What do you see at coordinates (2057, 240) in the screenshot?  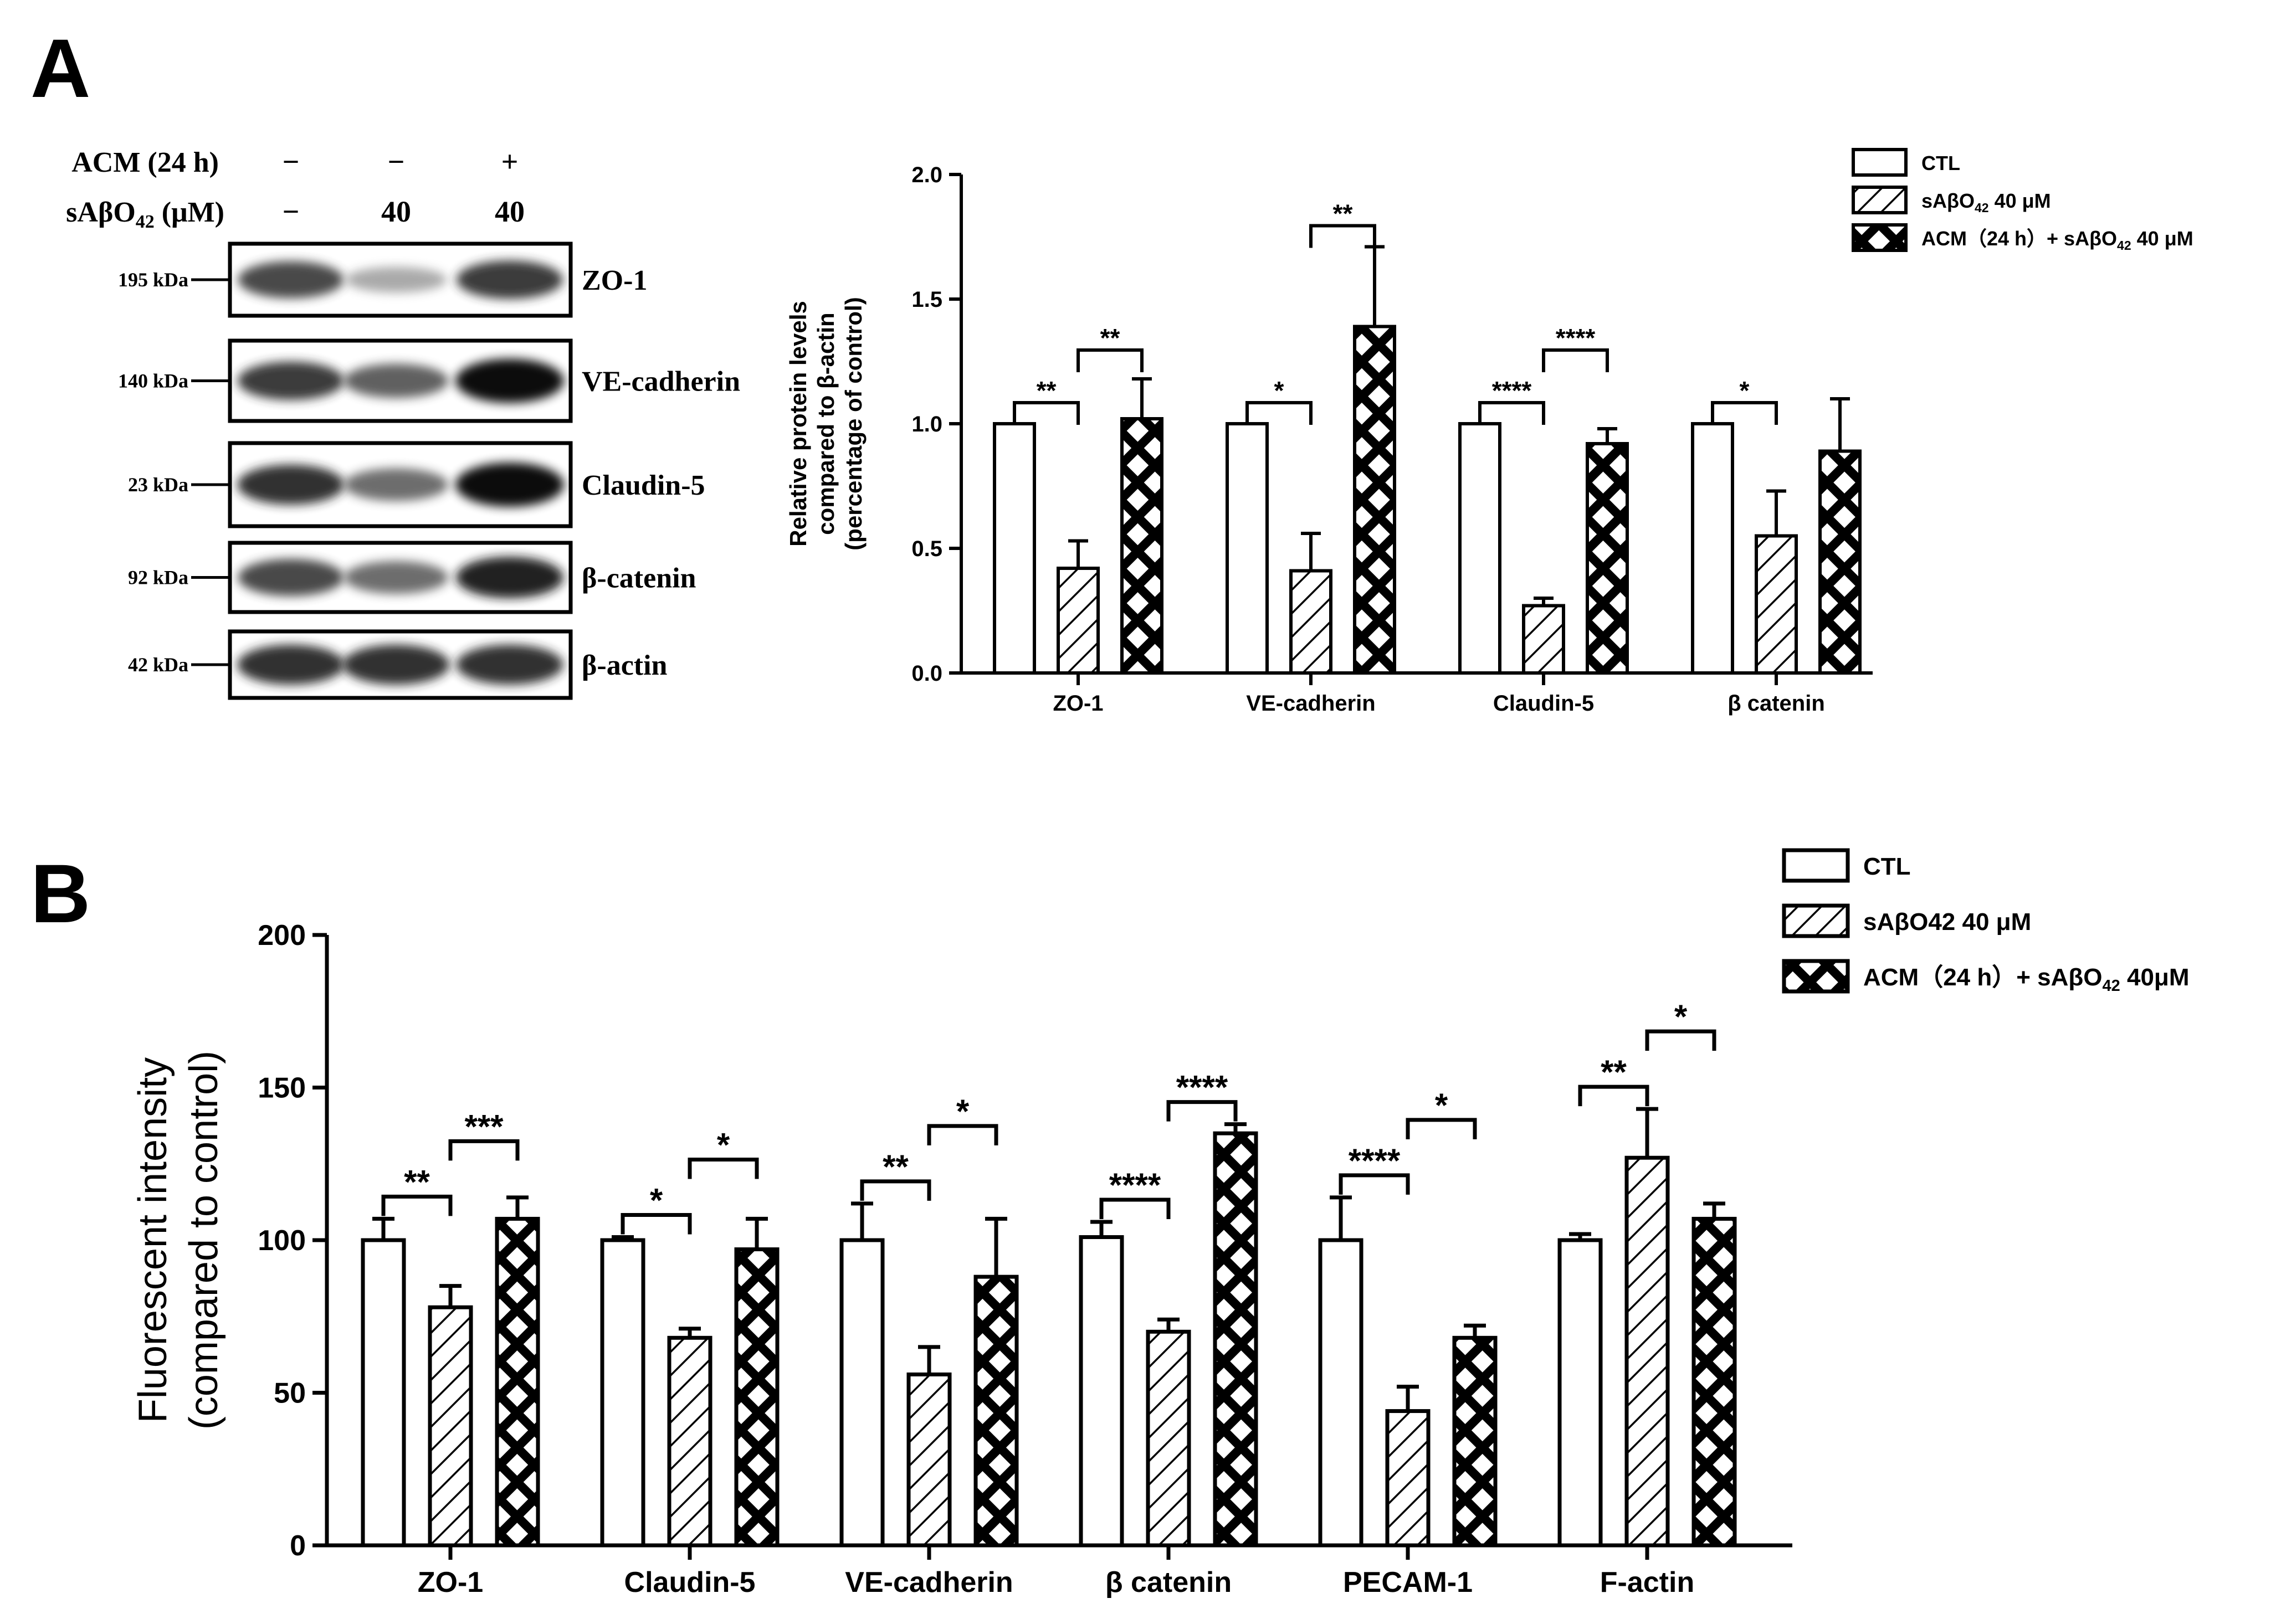 I see `legend-label: ACM（24 h）+ sAβO42 40 μM` at bounding box center [2057, 240].